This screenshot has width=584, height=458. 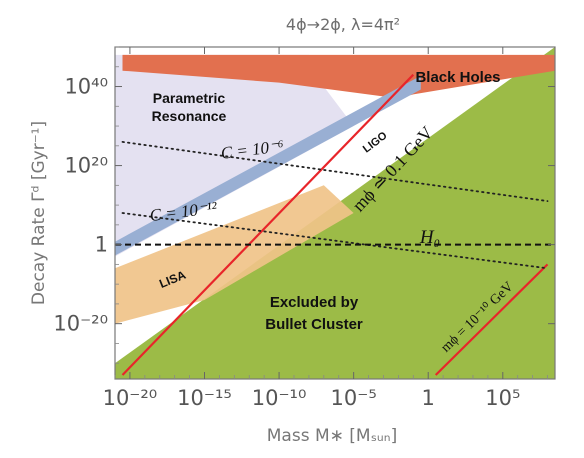 I want to click on y-tick-label: 10⁴⁰, so click(x=86, y=87).